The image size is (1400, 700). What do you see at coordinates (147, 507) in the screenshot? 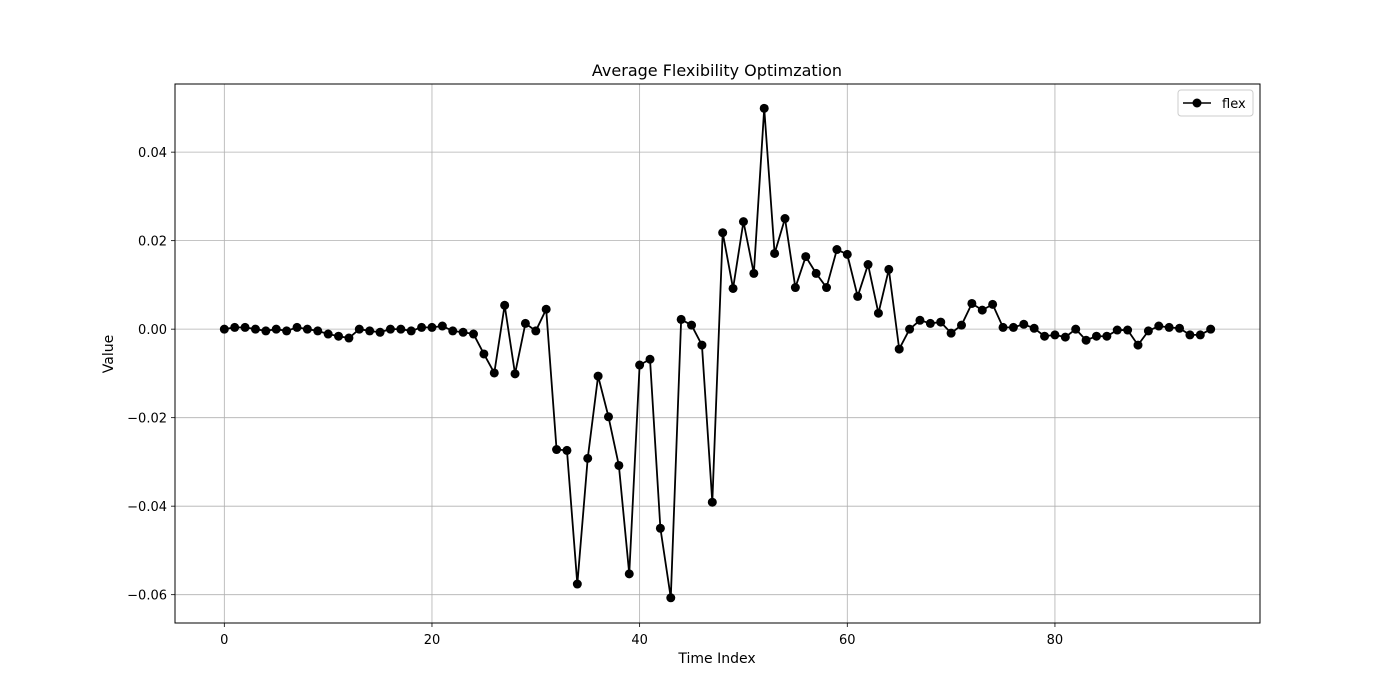
I see `y-tick-label: −0.04` at bounding box center [147, 507].